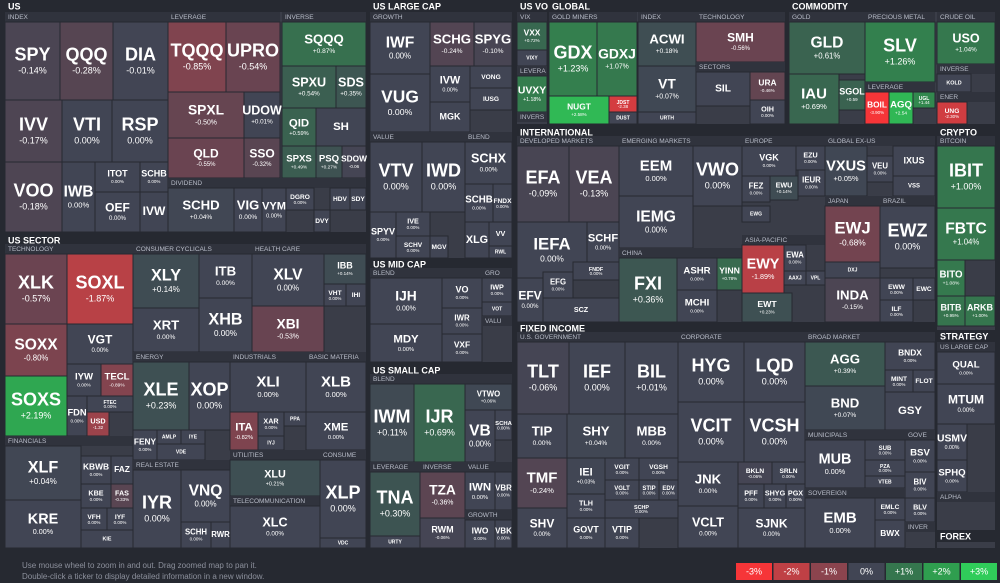 The width and height of the screenshot is (1000, 583). I want to click on ticker: SOXX, so click(36, 344).